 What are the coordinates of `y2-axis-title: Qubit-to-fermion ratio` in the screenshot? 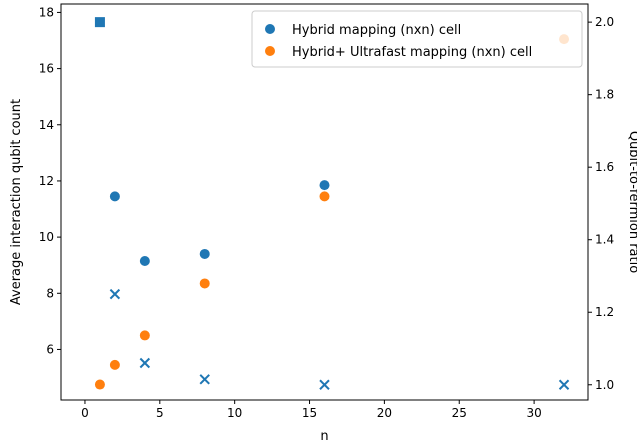 It's located at (631, 202).